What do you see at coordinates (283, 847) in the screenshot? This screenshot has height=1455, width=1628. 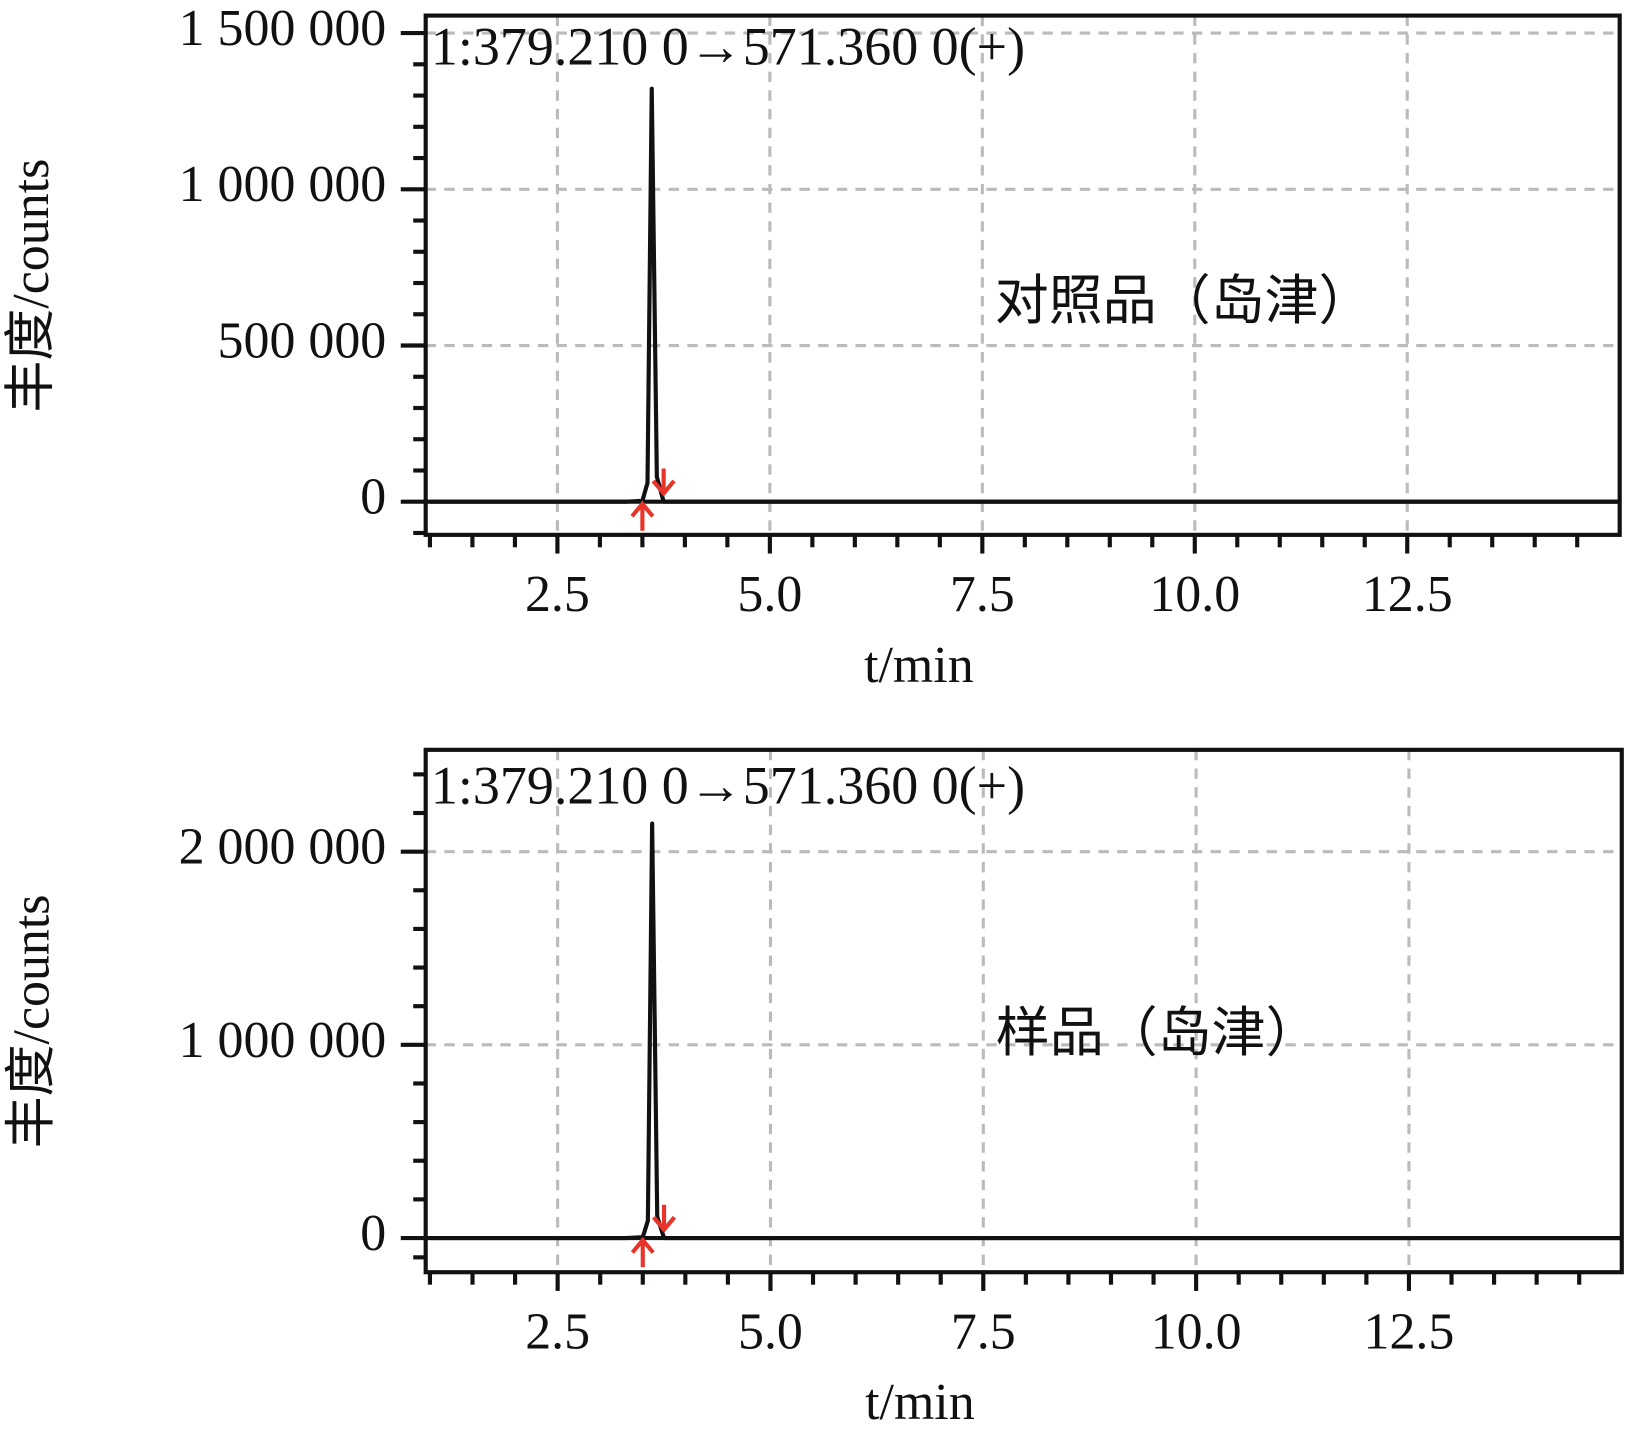 I see `y-tick-label: 2 000 000` at bounding box center [283, 847].